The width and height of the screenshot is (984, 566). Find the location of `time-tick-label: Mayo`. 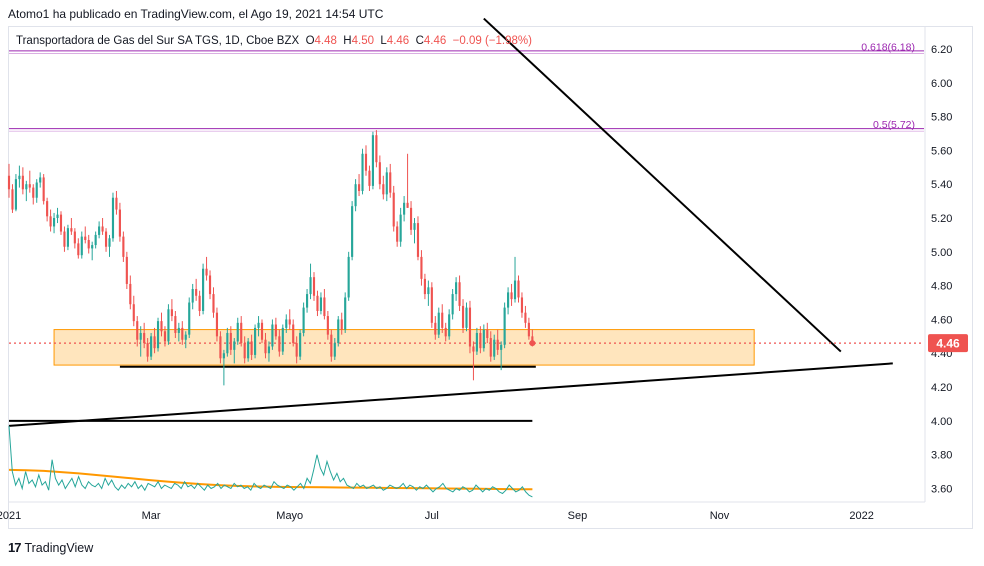

time-tick-label: Mayo is located at coordinates (289, 516).